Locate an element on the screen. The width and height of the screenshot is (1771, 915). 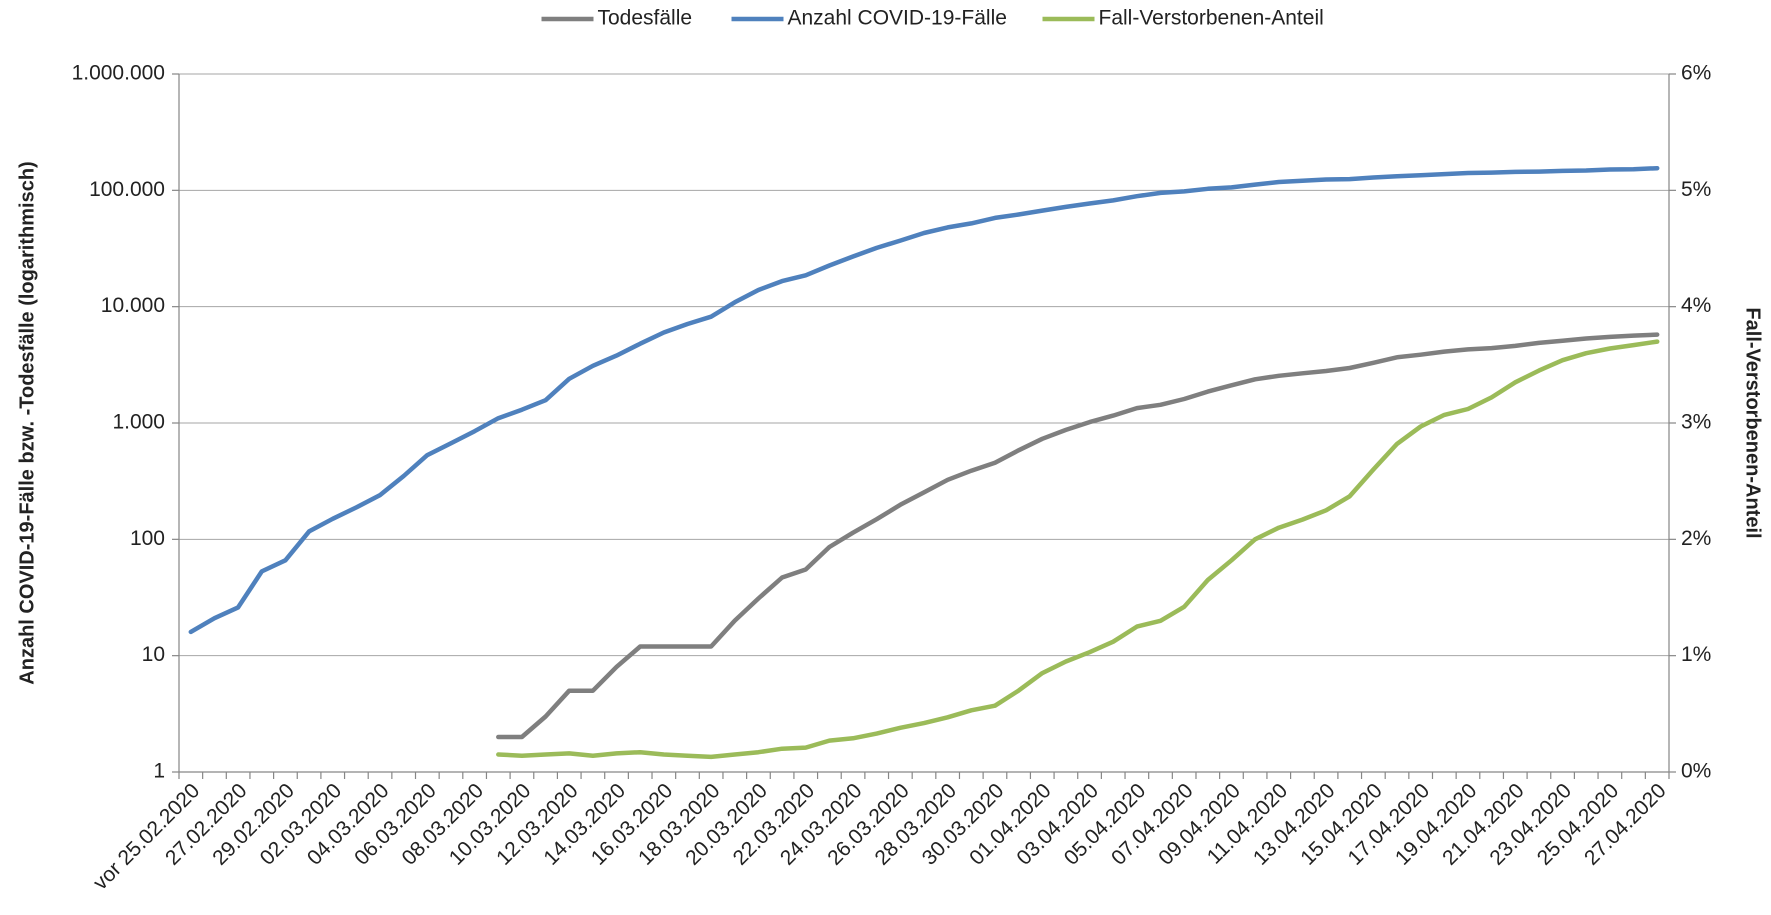
legend-label: Fall-Verstorbenen-Anteil is located at coordinates (1211, 18).